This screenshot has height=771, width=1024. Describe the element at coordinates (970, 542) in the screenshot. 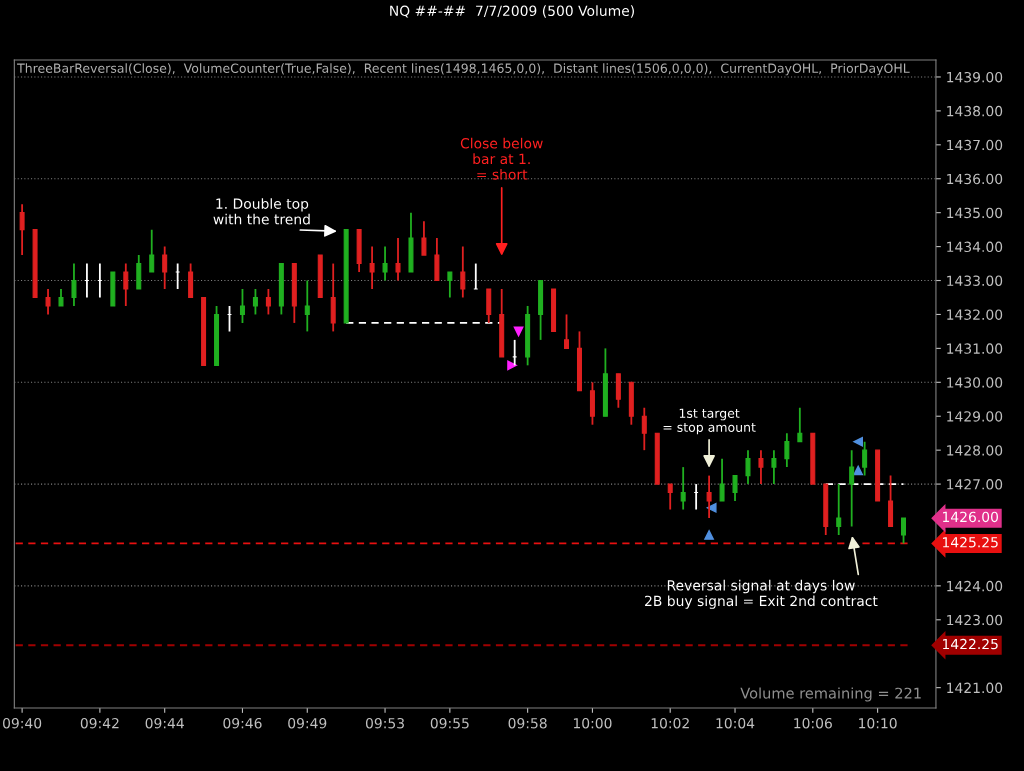

I see `ref-line-label: 1425.25` at that location.